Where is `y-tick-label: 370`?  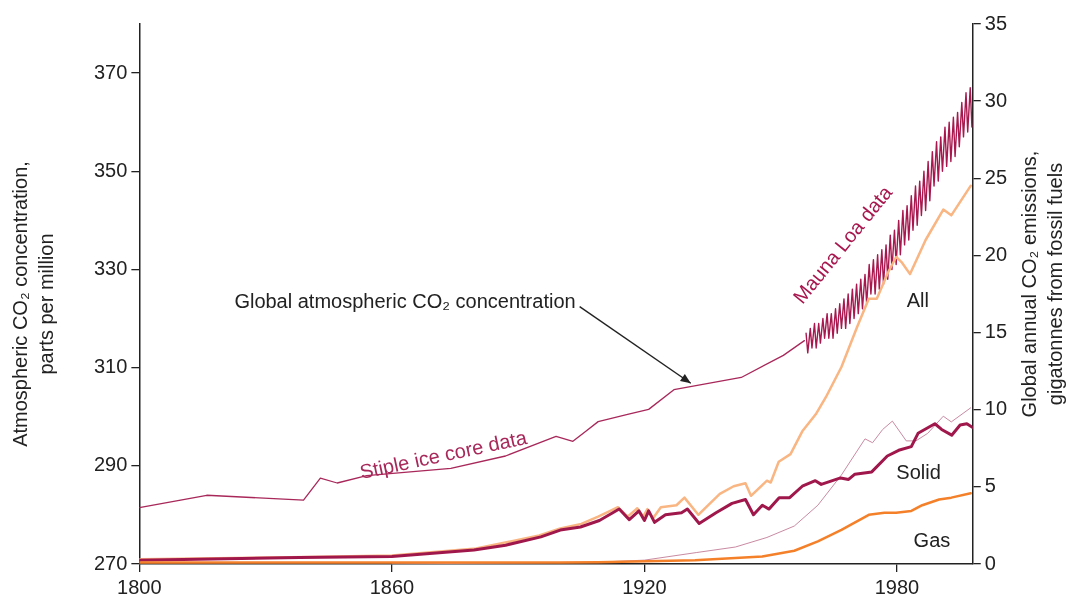 y-tick-label: 370 is located at coordinates (110, 71).